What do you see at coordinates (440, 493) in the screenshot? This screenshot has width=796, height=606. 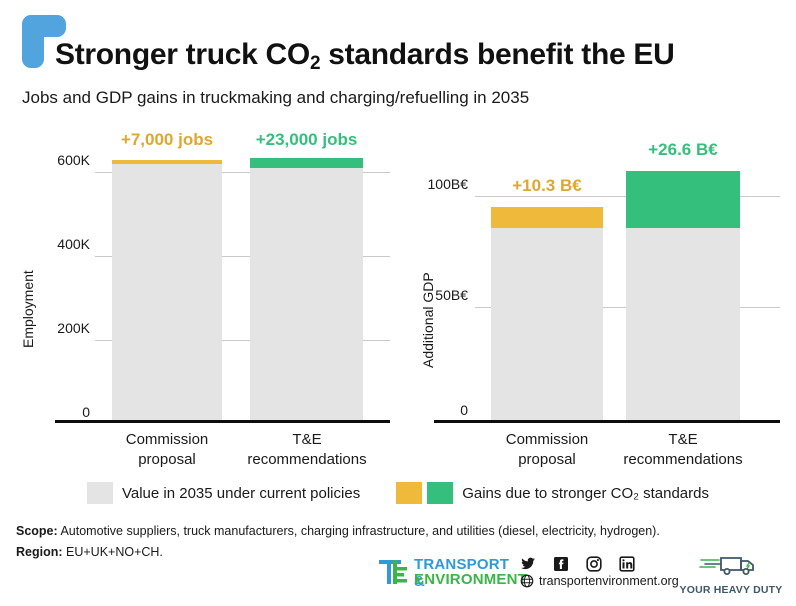 I see `legend-swatch-green` at bounding box center [440, 493].